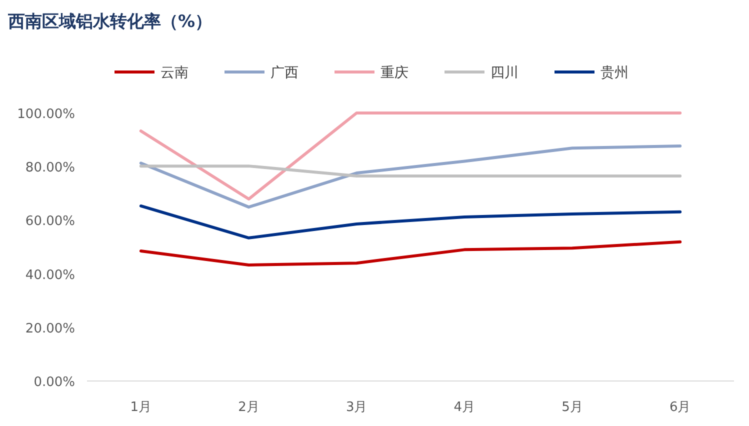 The width and height of the screenshot is (749, 426). I want to click on legend-label: 广西, so click(284, 73).